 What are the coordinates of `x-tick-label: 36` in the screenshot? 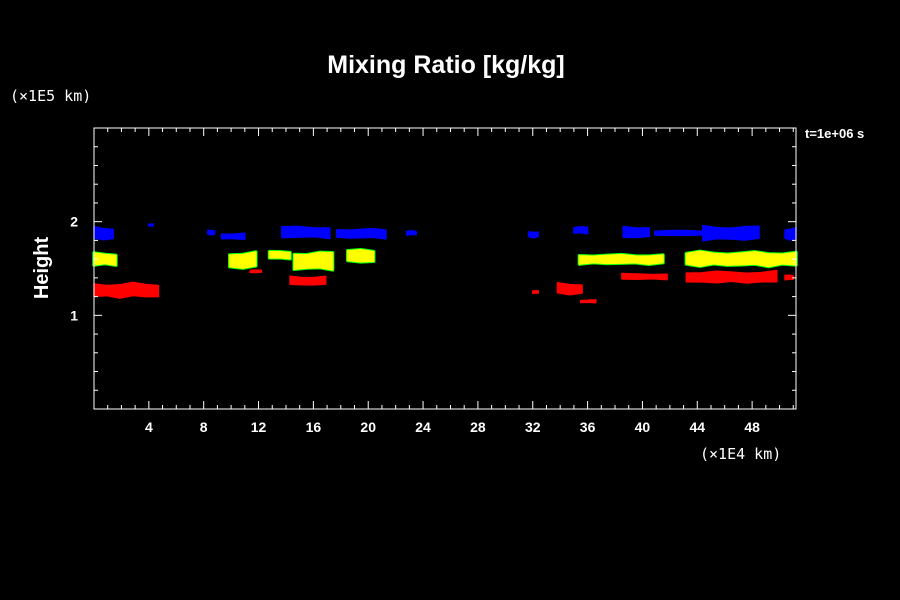 It's located at (588, 427).